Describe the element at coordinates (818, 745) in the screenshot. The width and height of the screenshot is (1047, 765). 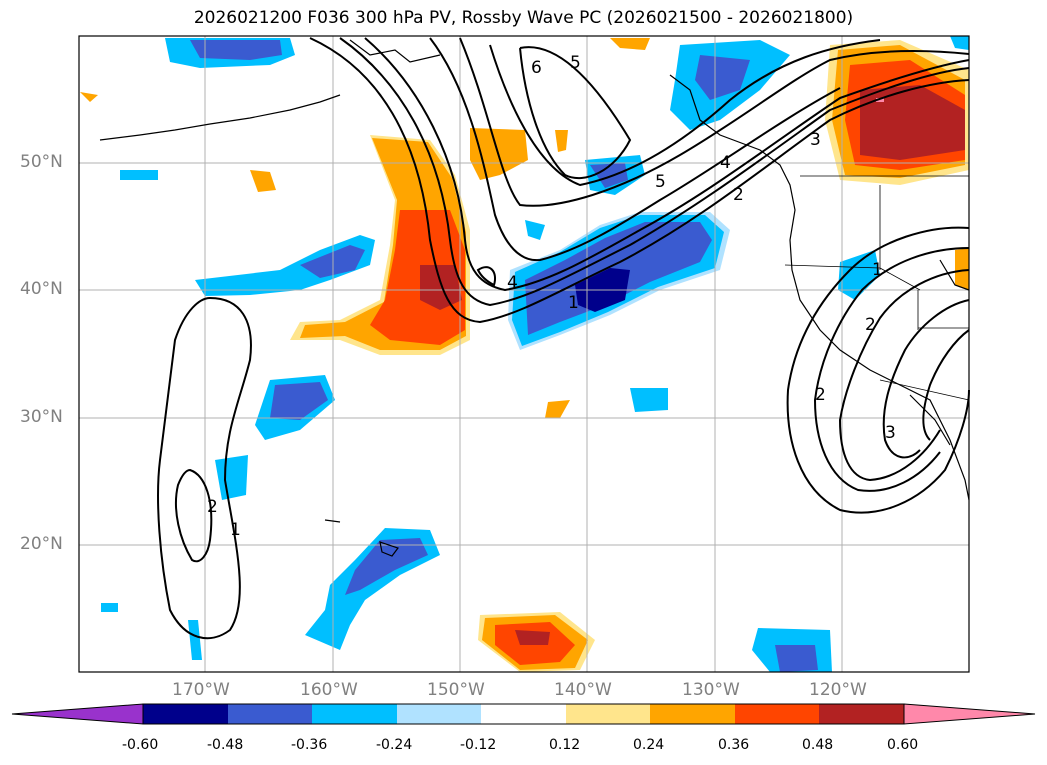
I see `colorbar-tick: 0.48` at that location.